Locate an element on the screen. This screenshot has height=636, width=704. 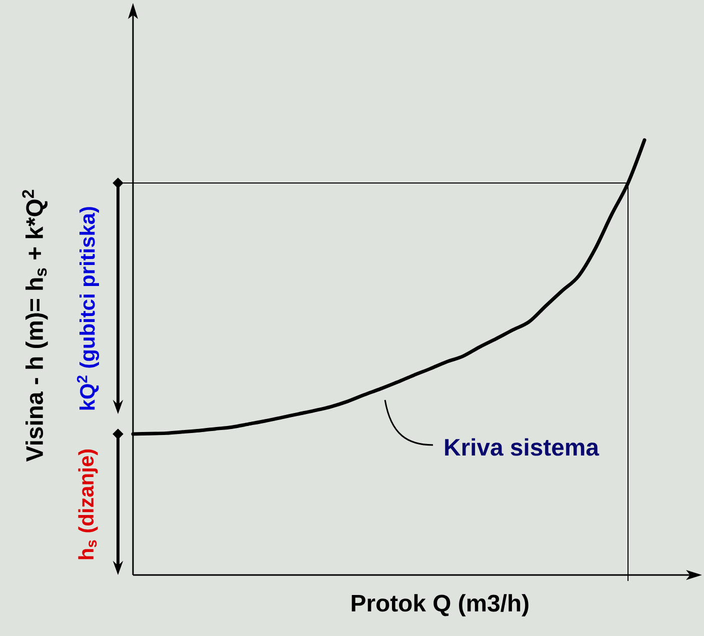
text: h$_{s}$ (dizanje) is located at coordinates (88, 505).